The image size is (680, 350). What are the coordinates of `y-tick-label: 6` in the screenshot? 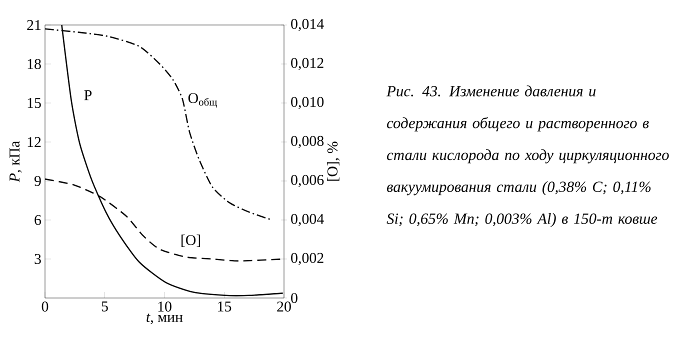 It's located at (38, 220).